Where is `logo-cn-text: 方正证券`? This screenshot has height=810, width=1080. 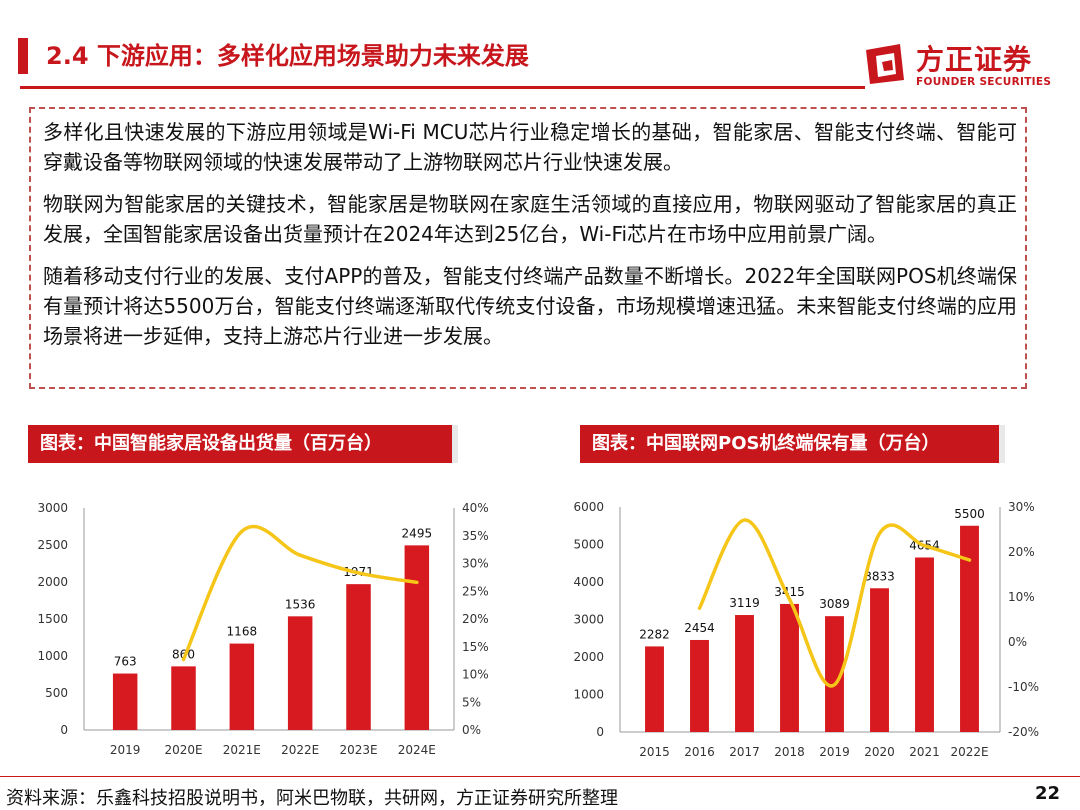 logo-cn-text: 方正证券 is located at coordinates (974, 59).